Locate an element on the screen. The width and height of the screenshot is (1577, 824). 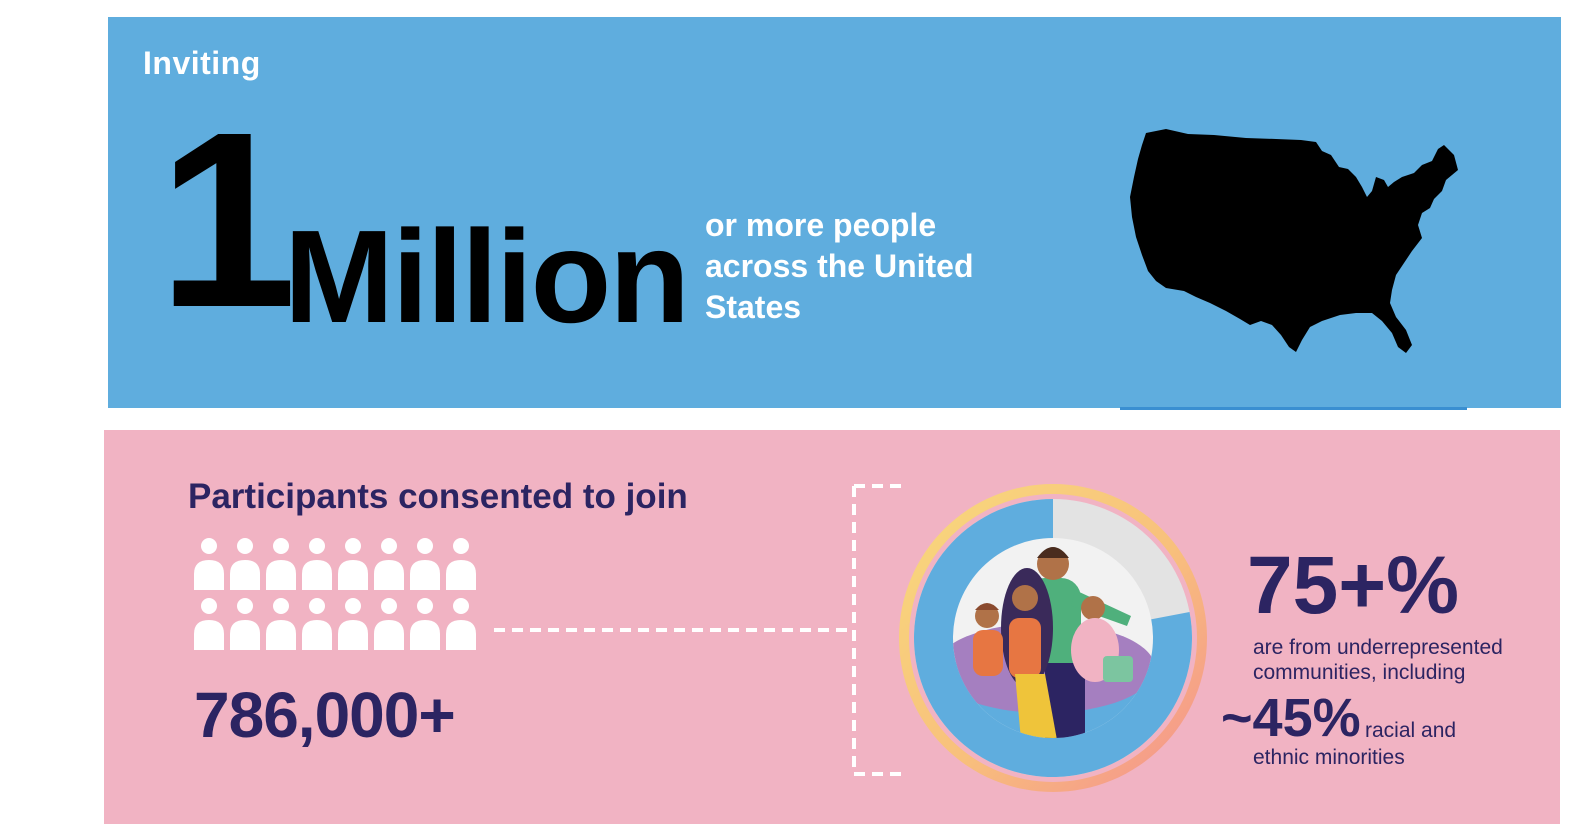
family-illustration-icon is located at coordinates (1053, 642).